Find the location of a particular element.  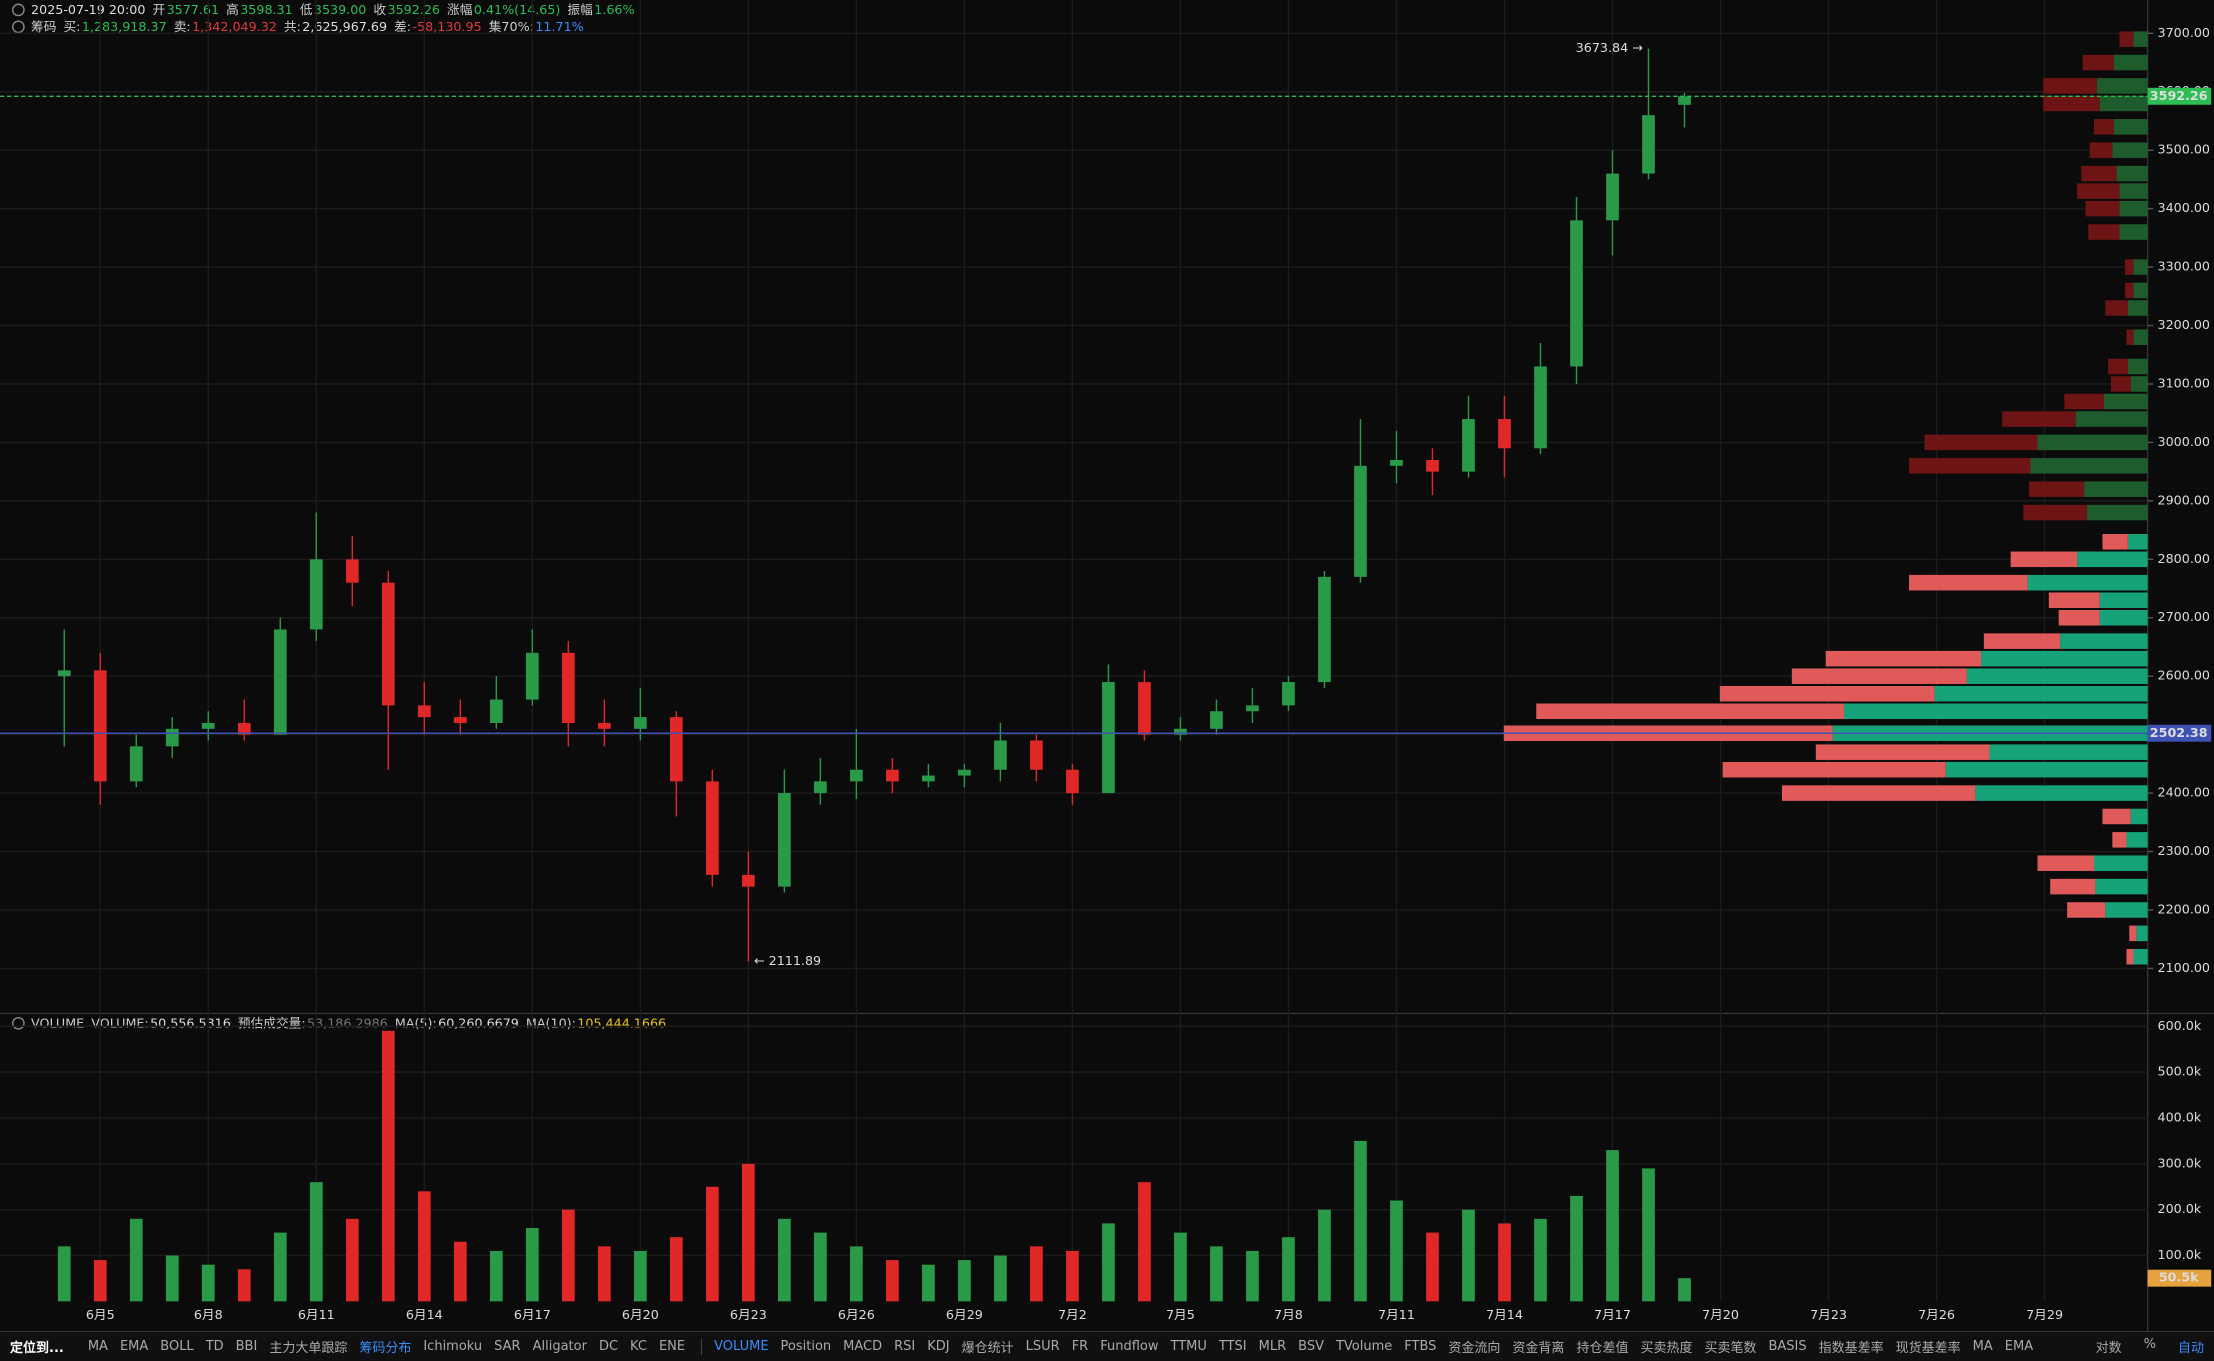

toolbar-item: KDJ is located at coordinates (938, 1346).